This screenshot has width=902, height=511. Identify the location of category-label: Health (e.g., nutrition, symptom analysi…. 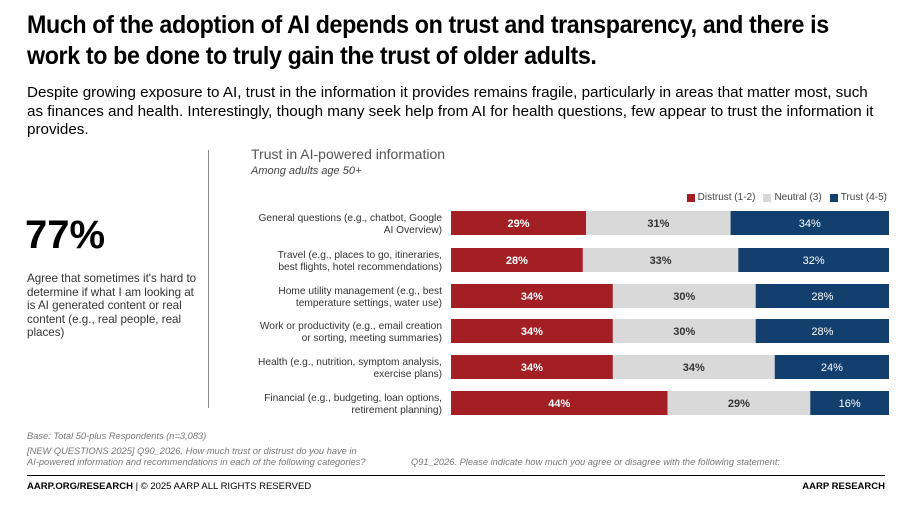
(350, 362).